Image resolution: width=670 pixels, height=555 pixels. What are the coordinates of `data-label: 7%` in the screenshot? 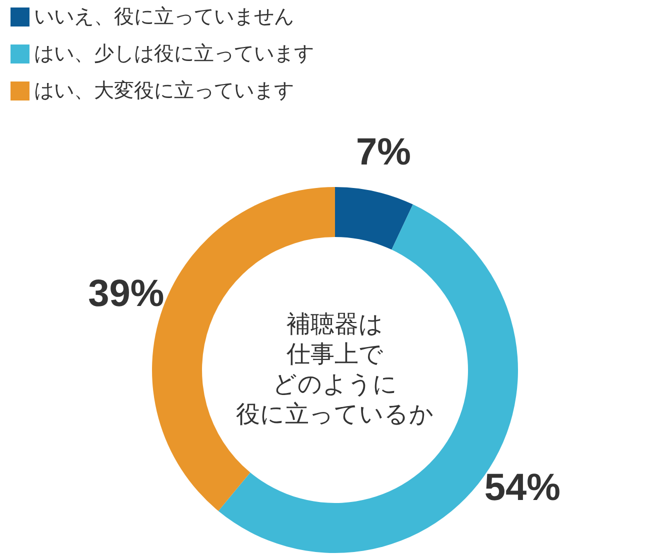 It's located at (383, 152).